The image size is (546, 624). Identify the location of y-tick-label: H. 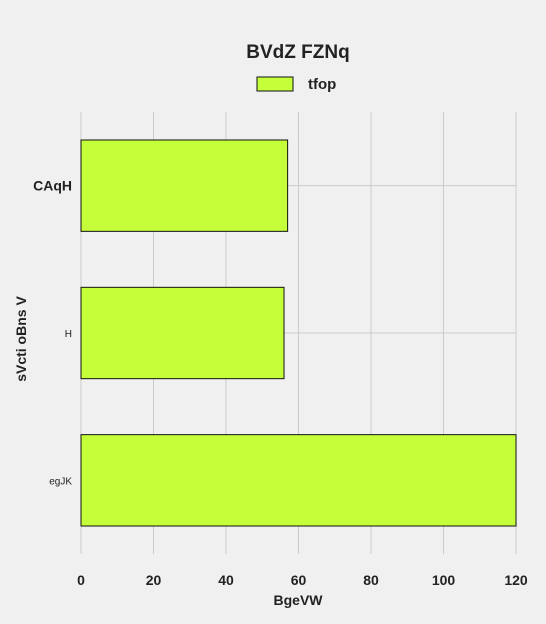
(68, 334).